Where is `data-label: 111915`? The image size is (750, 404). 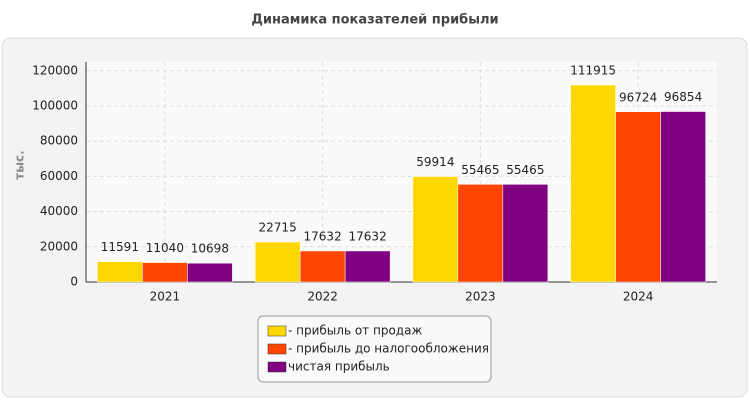
data-label: 111915 is located at coordinates (593, 71).